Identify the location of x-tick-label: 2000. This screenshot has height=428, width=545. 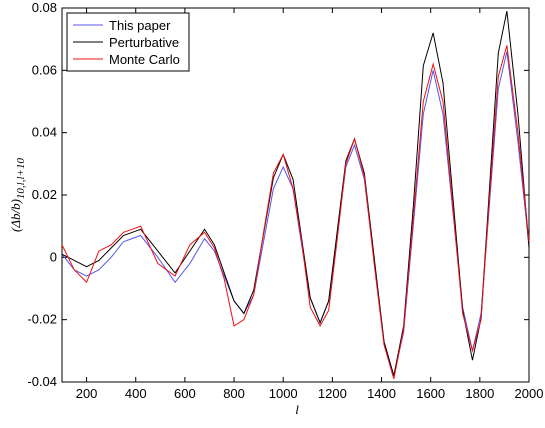
(529, 393).